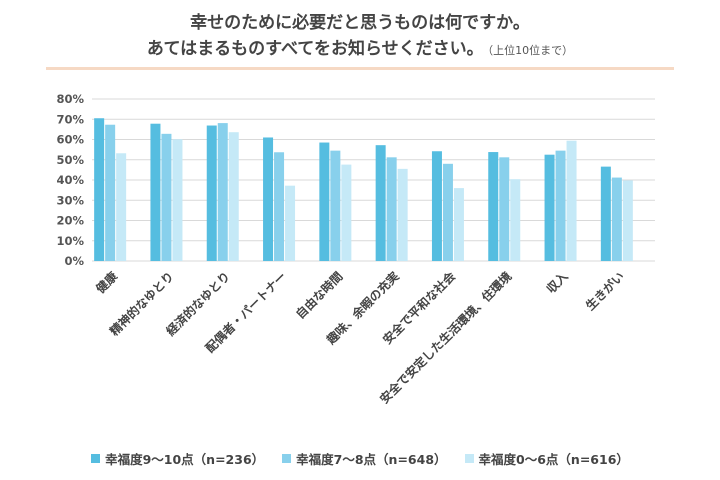 This screenshot has width=720, height=480. I want to click on legend-label: 幸福度7～8点（n=648）, so click(371, 459).